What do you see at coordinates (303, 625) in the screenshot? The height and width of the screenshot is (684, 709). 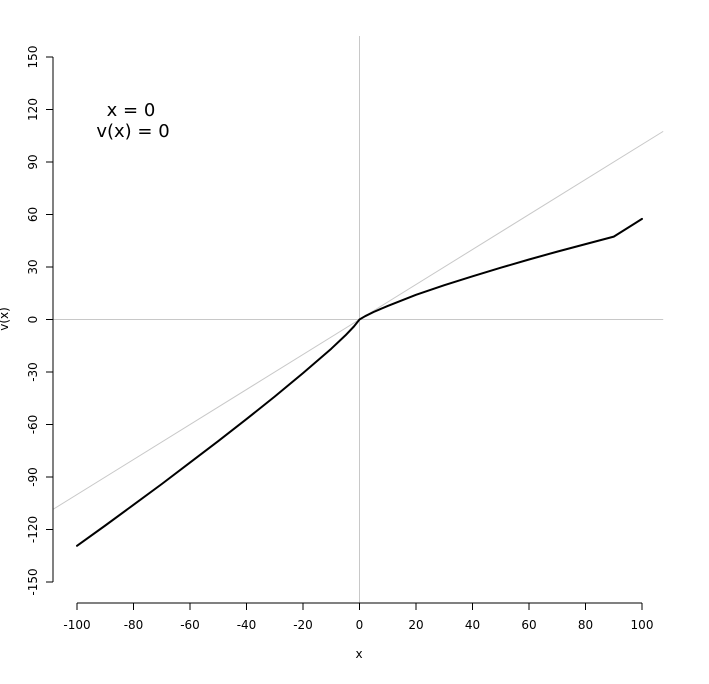 I see `x-tick-label: -20` at bounding box center [303, 625].